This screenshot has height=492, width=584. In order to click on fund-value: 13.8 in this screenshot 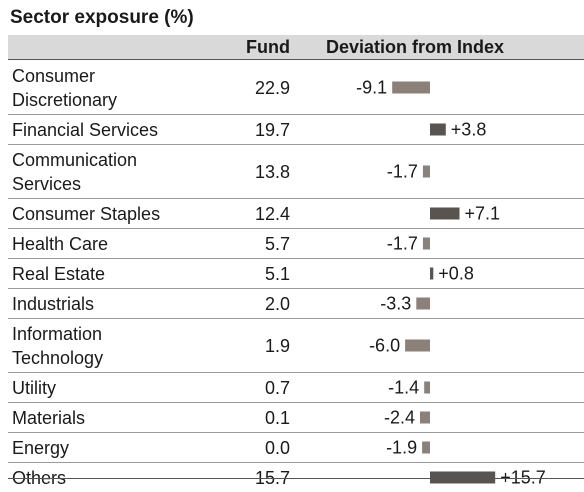, I will do `click(272, 171)`.